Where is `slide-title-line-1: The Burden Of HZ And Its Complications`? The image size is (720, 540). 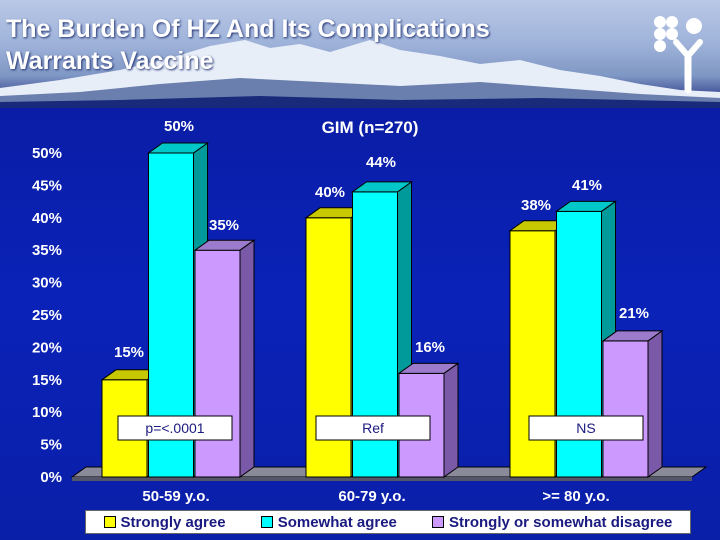
slide-title-line-1: The Burden Of HZ And Its Complications is located at coordinates (248, 29).